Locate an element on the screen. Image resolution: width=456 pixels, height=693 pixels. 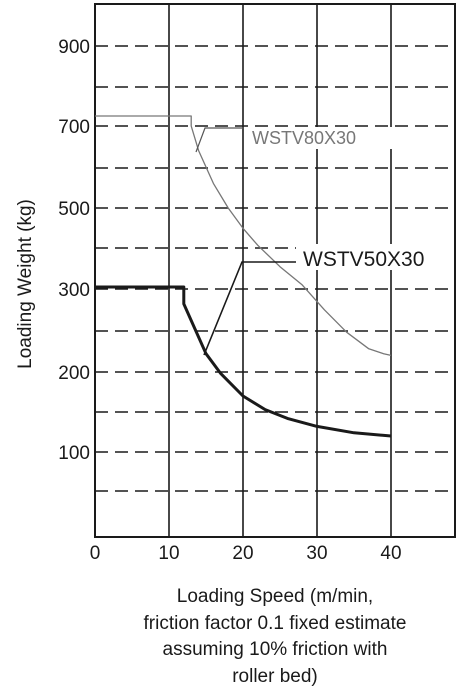
y-tick-label: 100 is located at coordinates (74, 453).